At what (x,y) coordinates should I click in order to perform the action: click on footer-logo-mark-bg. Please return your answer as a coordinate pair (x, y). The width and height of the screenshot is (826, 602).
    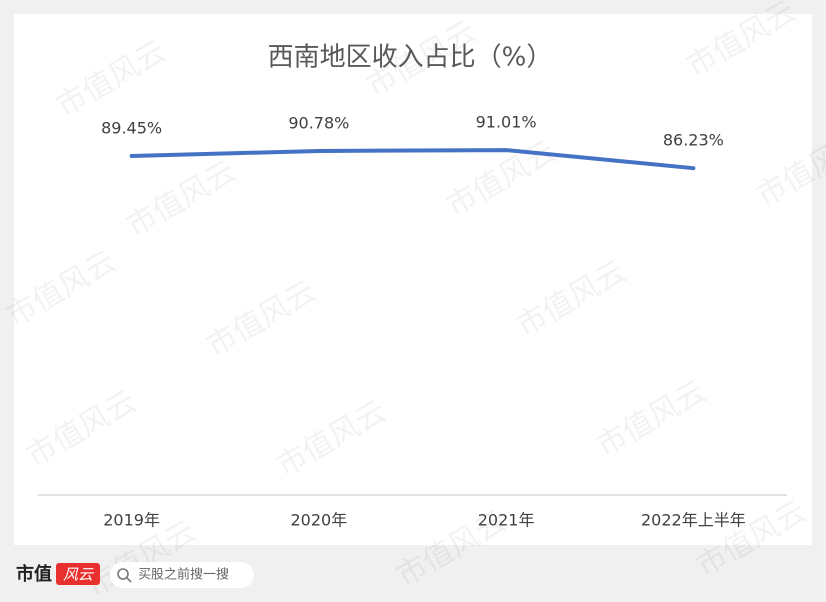
    Looking at the image, I should click on (78, 574).